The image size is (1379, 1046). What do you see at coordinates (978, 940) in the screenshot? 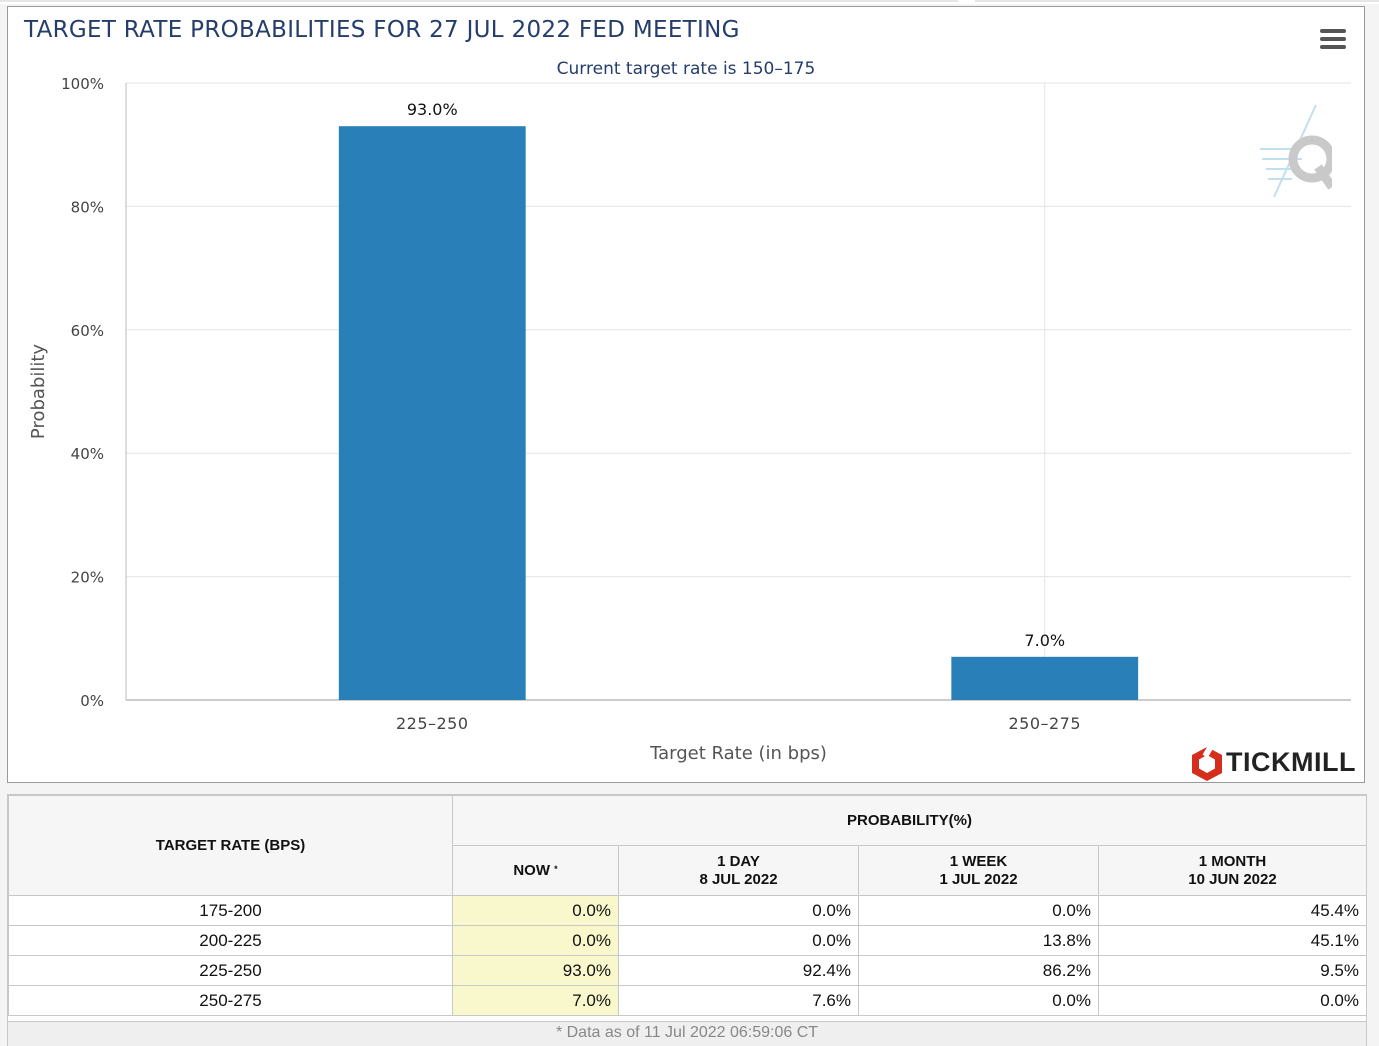
I see `one-week-cell: 13.8%` at bounding box center [978, 940].